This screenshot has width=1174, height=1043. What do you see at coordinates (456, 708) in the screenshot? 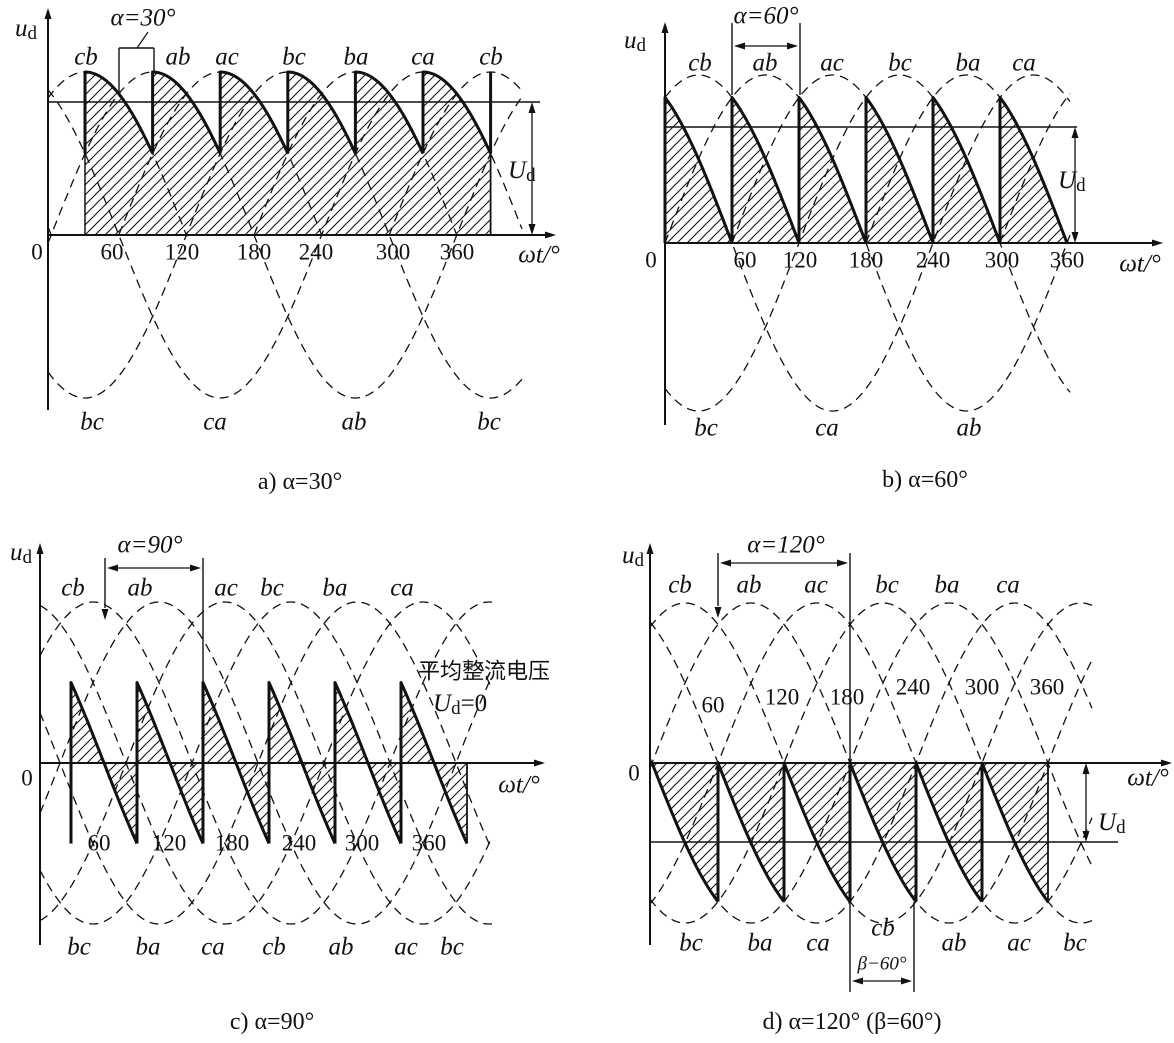
I see `ud-zero-label-subscript: d` at bounding box center [456, 708].